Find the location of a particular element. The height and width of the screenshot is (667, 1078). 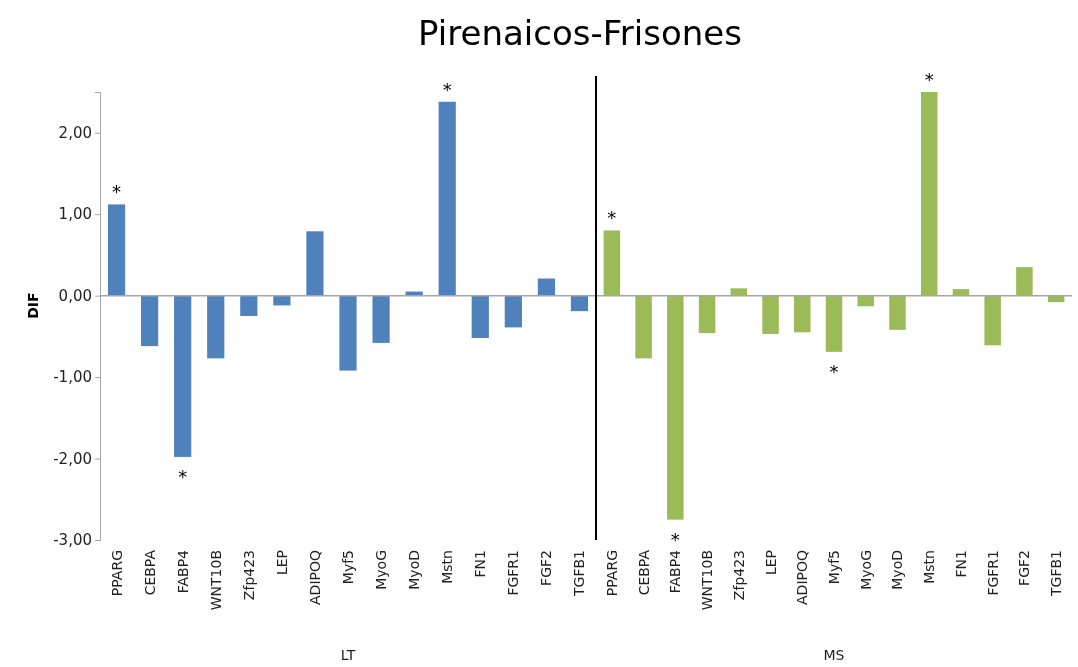

y-tick-label: -1,00 is located at coordinates (72, 377).